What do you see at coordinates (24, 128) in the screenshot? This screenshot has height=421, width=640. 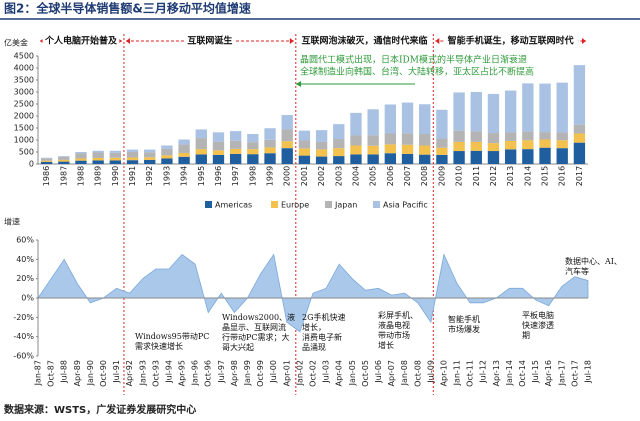 I see `y-tick-label: 1500` at bounding box center [24, 128].